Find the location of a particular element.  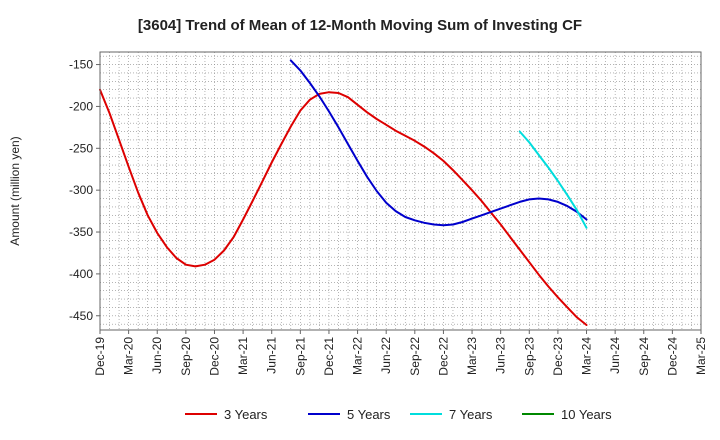

x-tick-label: Mar-22 is located at coordinates (358, 356).